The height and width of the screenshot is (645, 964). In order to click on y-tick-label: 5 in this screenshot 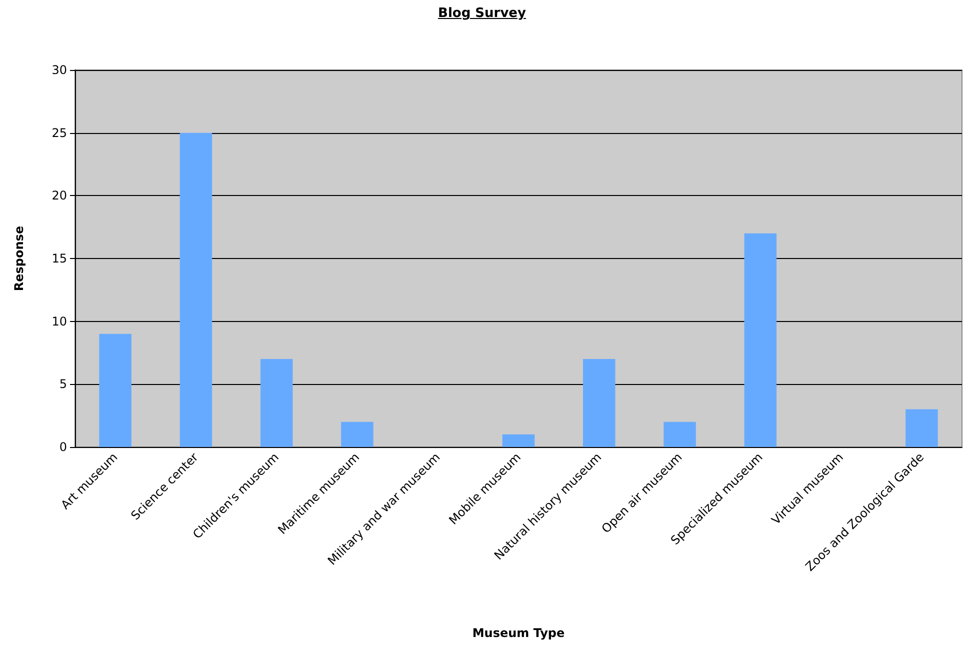, I will do `click(63, 384)`.